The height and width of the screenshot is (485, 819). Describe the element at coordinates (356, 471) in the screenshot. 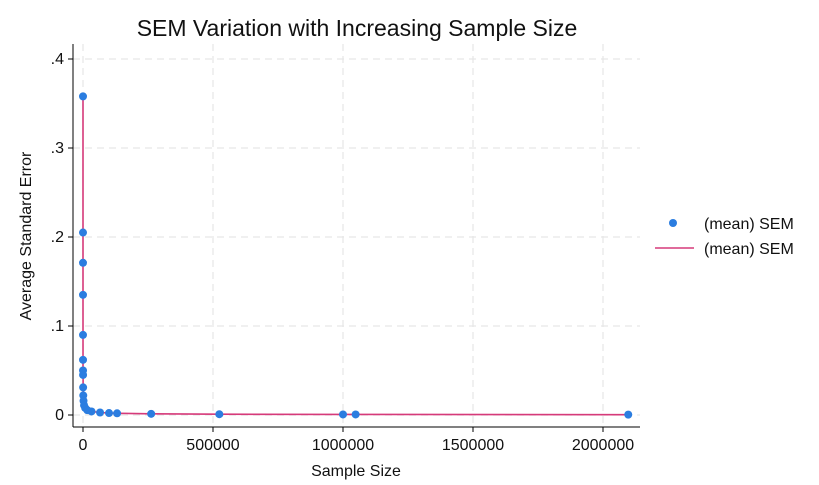

I see `x-axis-label: Sample Size` at that location.